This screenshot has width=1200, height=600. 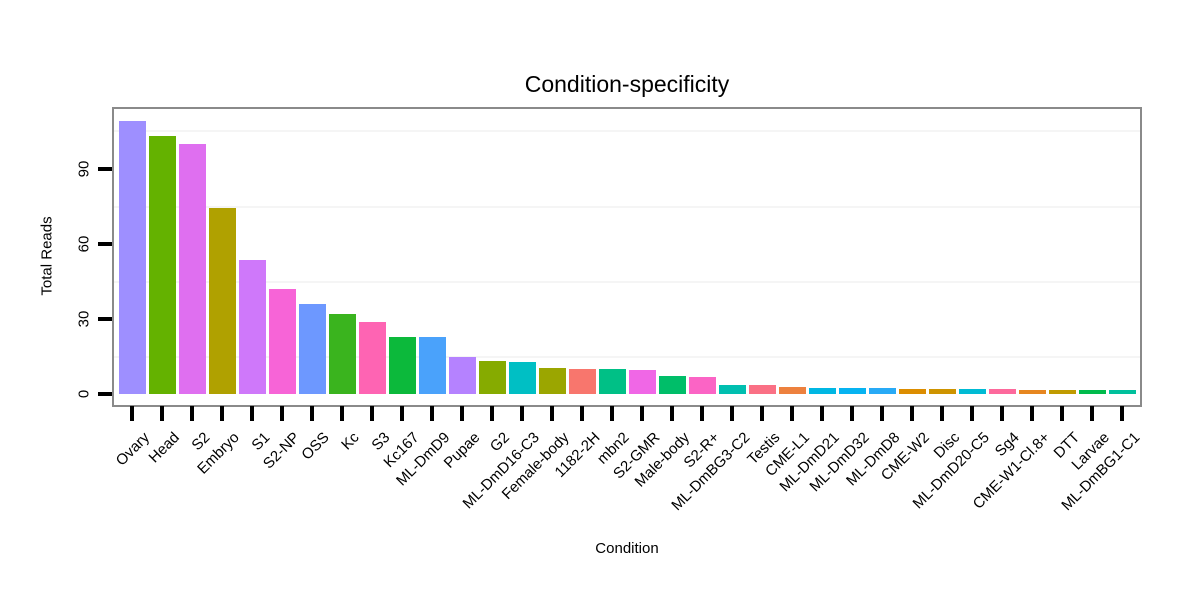 I want to click on y-axis-title: Total Reads, so click(x=47, y=256).